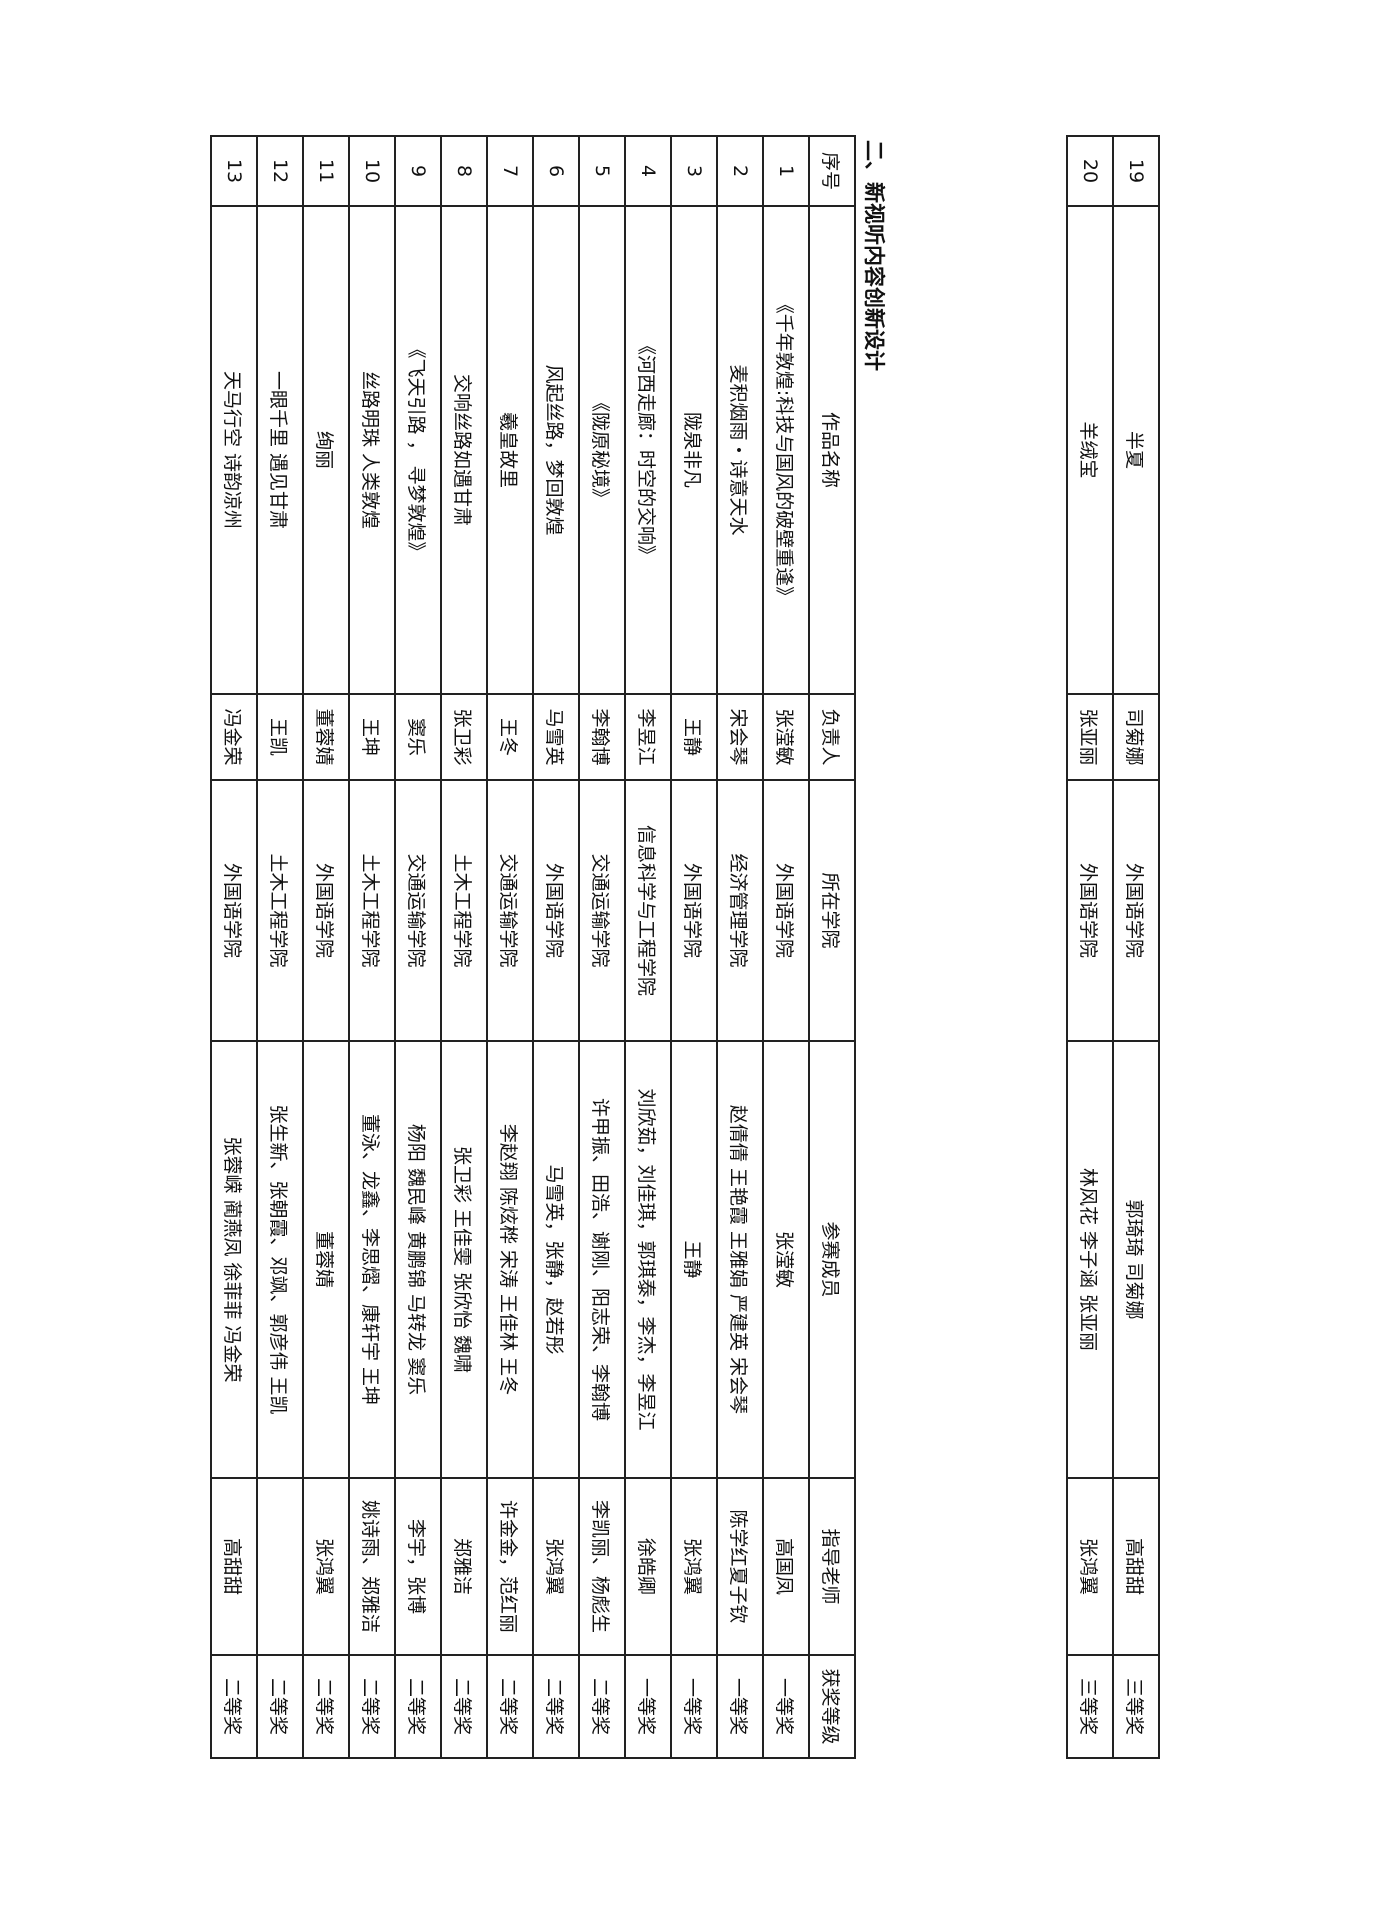  What do you see at coordinates (786, 1566) in the screenshot?
I see `cell-advisor: 高国凤` at bounding box center [786, 1566].